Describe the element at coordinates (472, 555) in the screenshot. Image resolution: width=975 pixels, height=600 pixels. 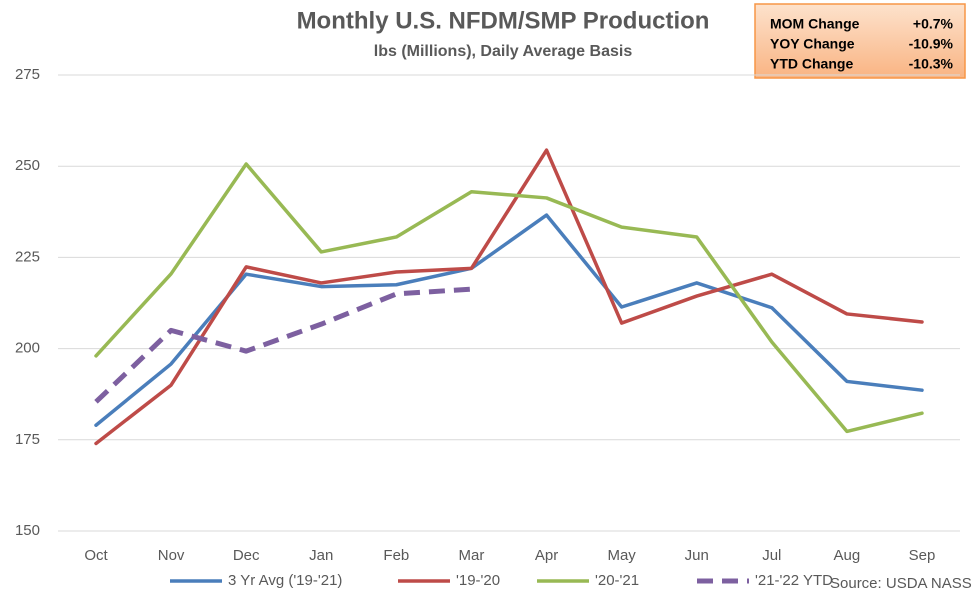
I see `x-tick-label: Mar` at that location.